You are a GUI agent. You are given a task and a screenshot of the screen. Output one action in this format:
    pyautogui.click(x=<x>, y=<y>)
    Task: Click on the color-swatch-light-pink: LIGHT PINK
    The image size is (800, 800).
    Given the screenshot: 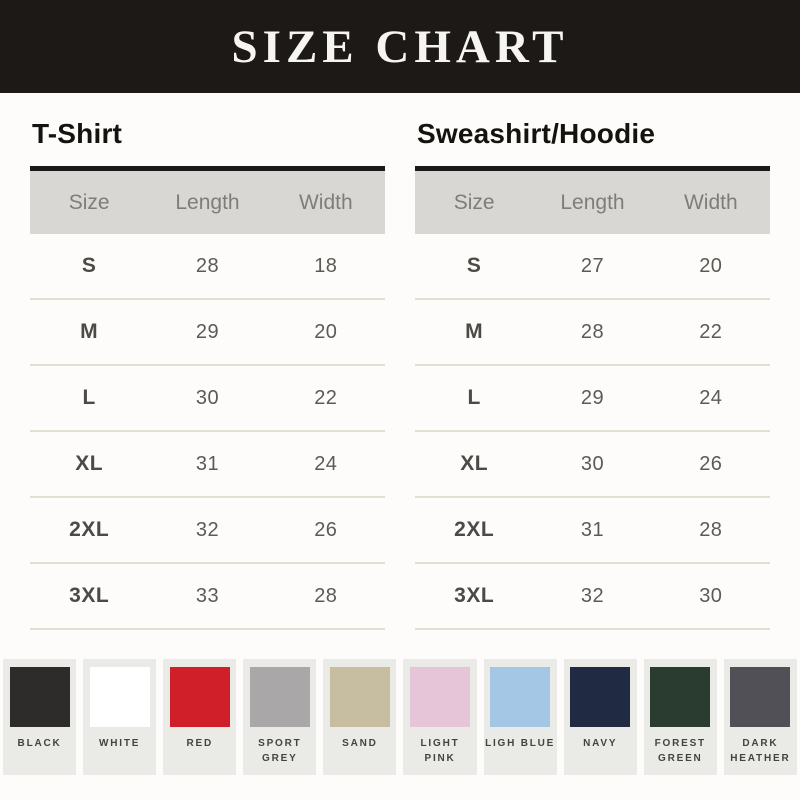 What is the action you would take?
    pyautogui.click(x=440, y=717)
    